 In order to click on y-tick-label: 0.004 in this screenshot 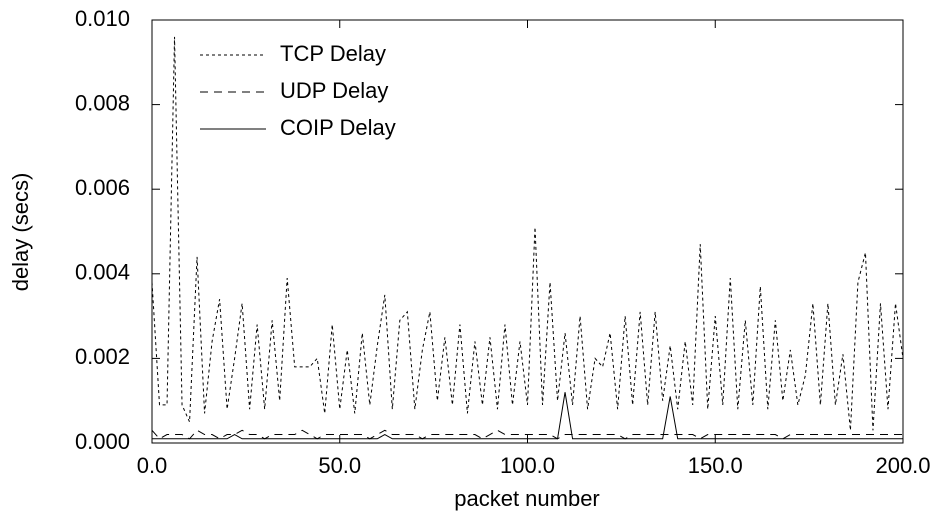, I will do `click(102, 272)`.